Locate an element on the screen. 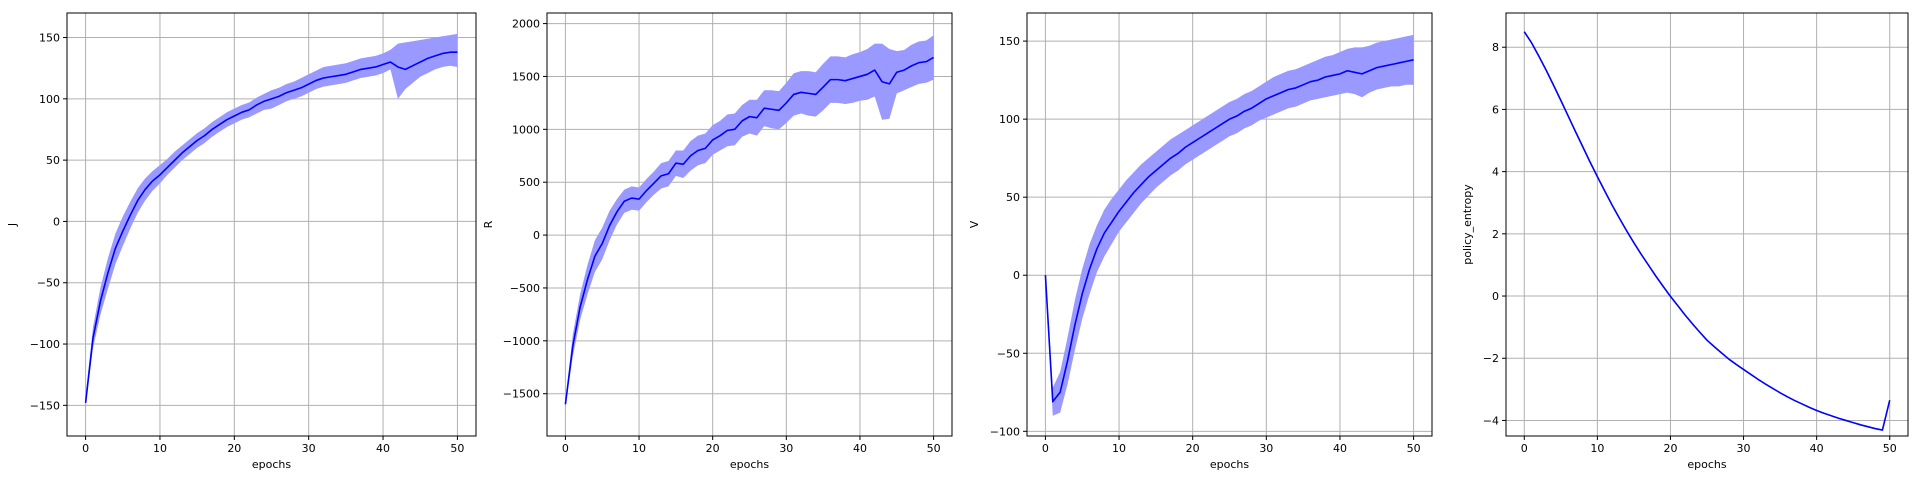  y-tick-label: 1000 is located at coordinates (526, 129).